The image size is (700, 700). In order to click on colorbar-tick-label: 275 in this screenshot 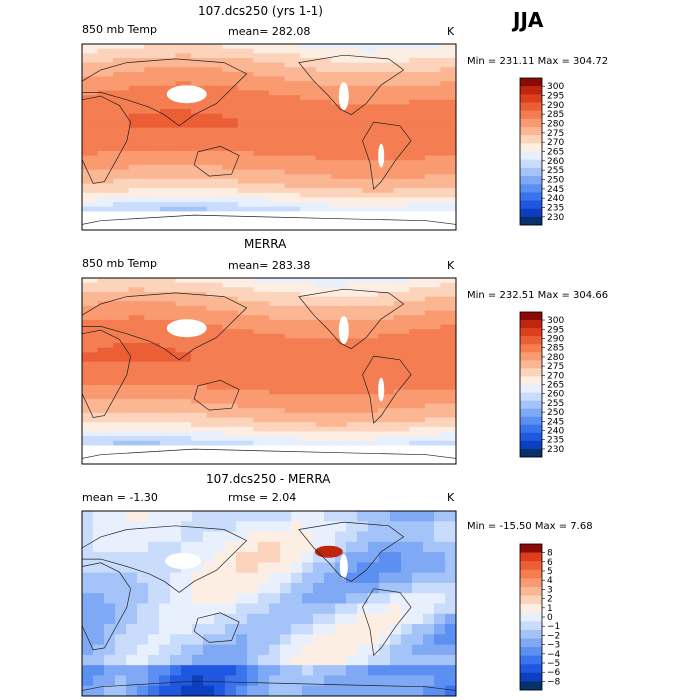, I will do `click(555, 134)`.